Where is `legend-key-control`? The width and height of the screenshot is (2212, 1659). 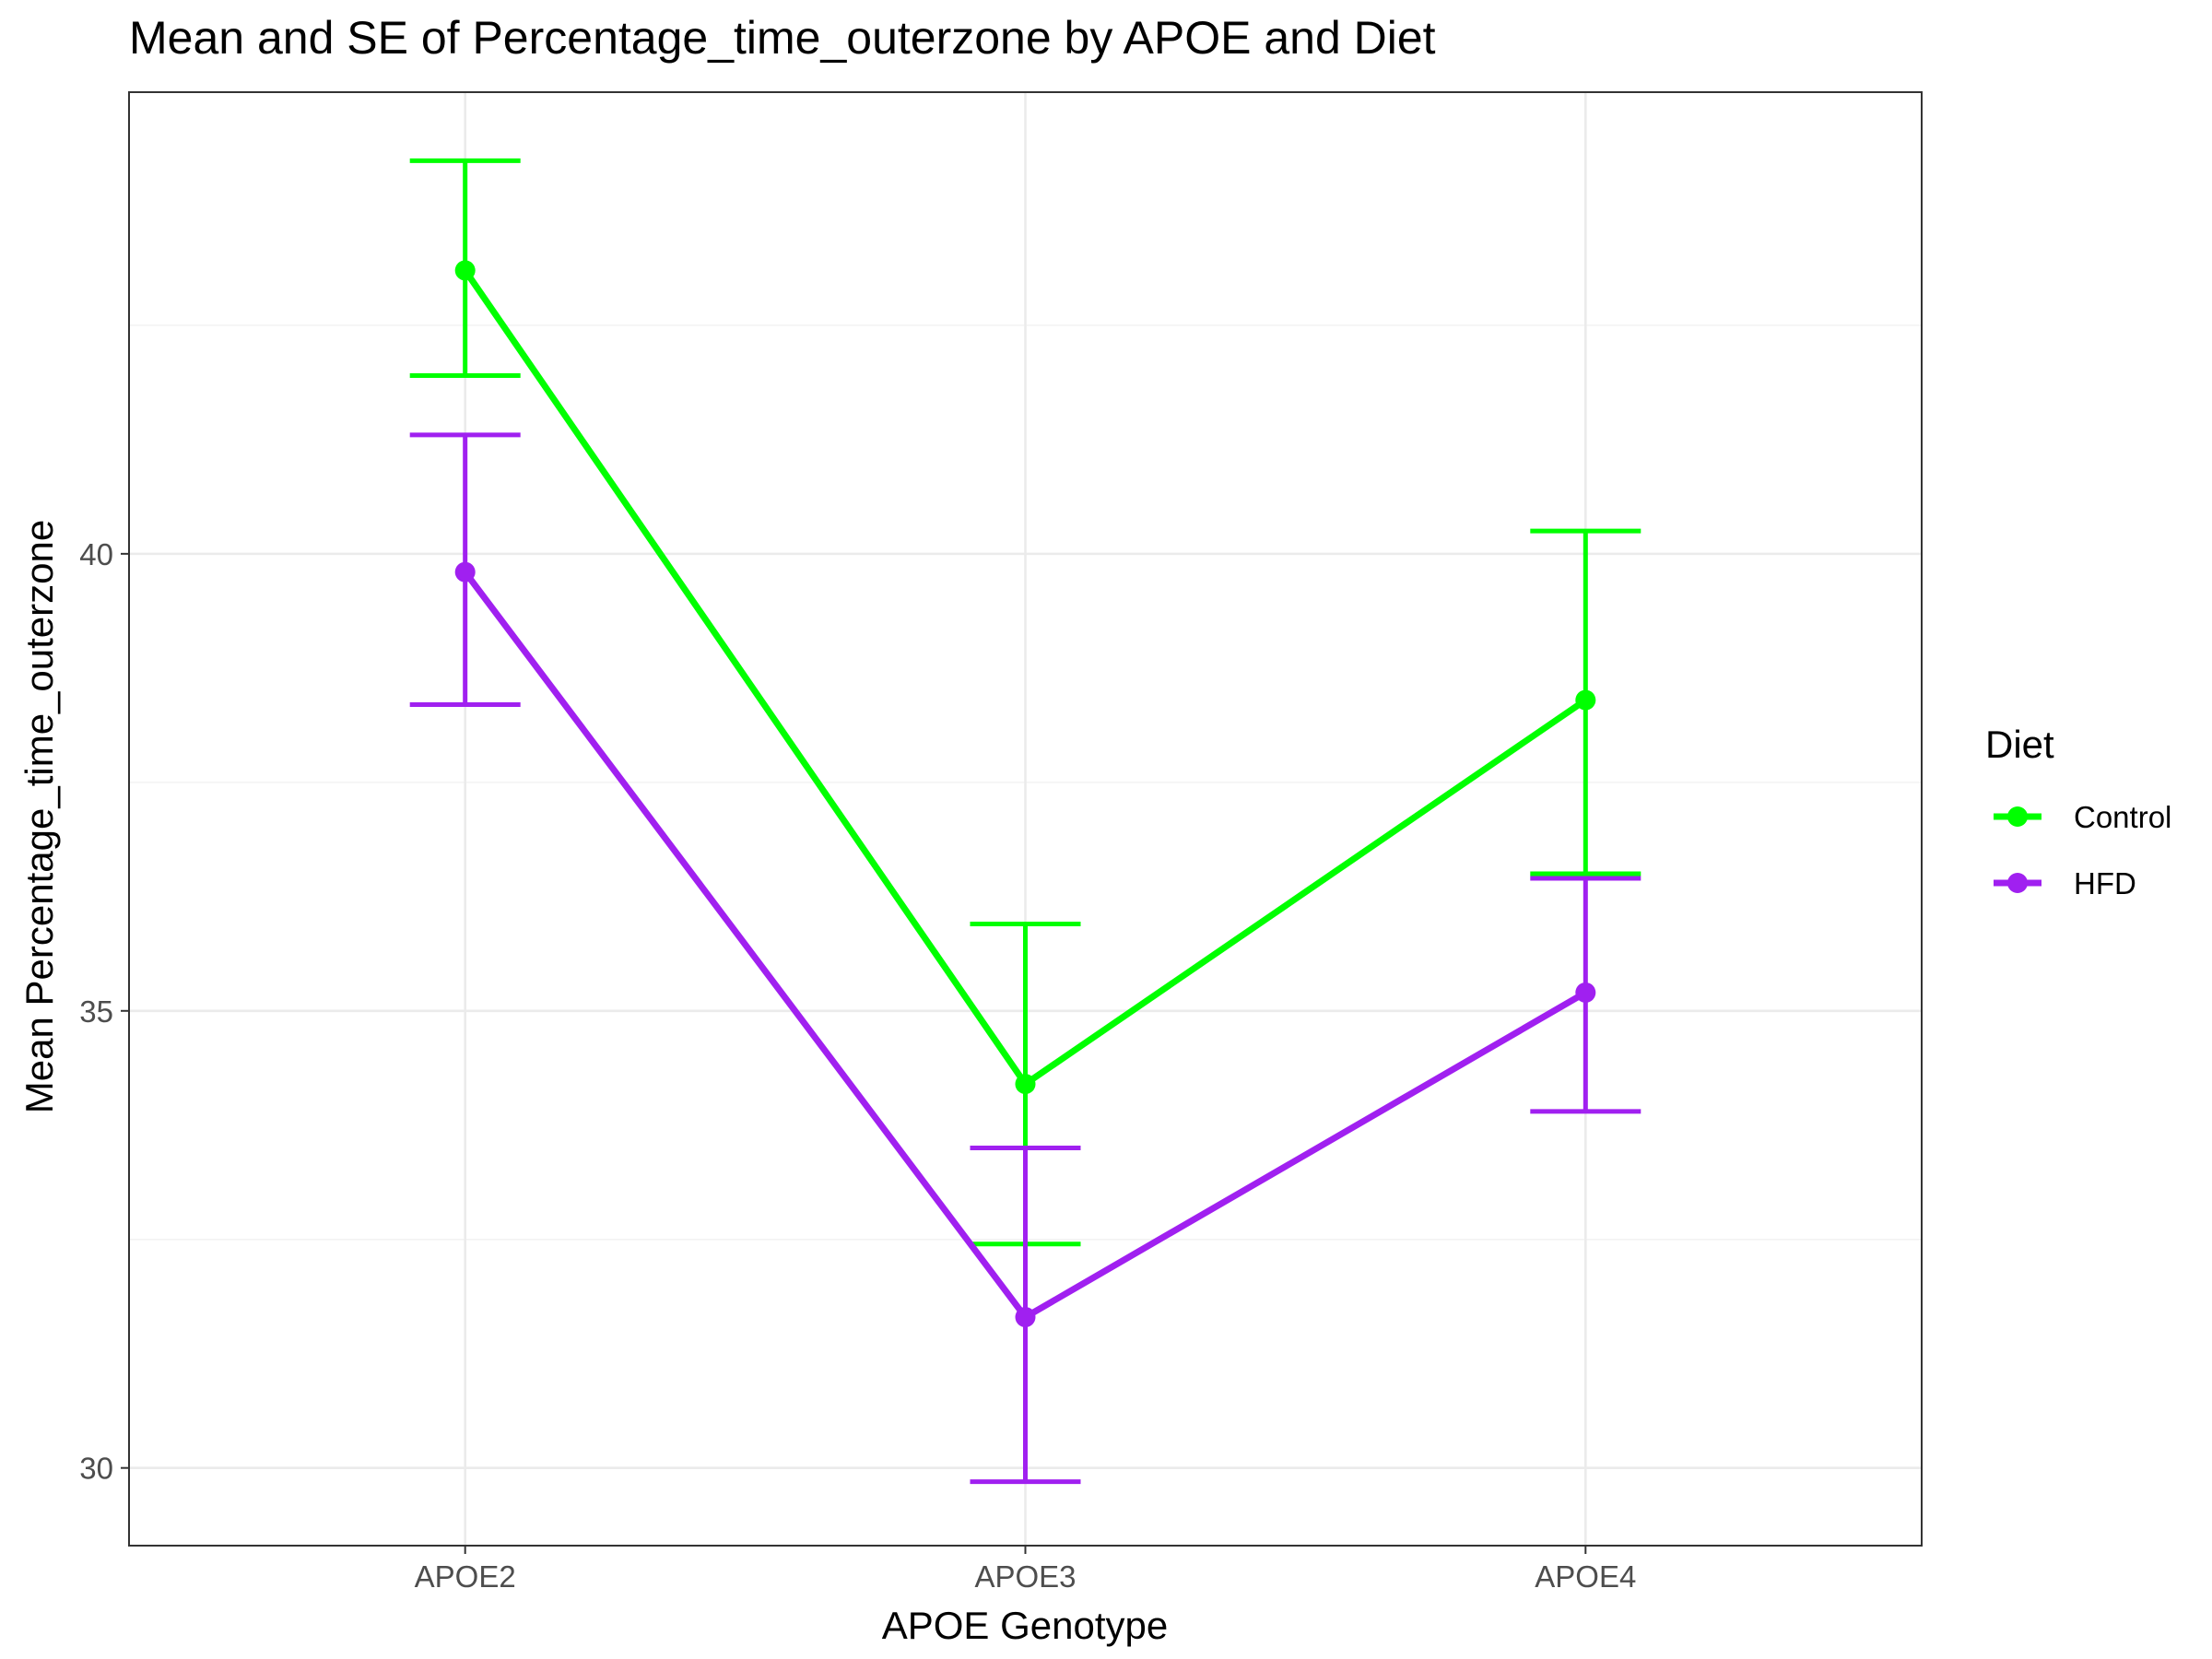 legend-key-control is located at coordinates (2017, 816).